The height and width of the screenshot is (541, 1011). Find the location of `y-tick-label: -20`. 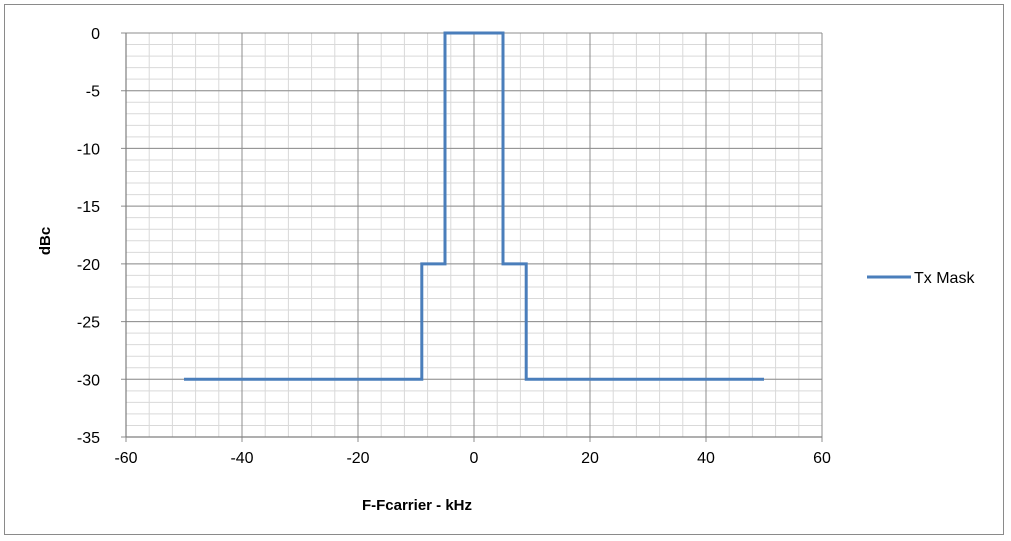

y-tick-label: -20 is located at coordinates (88, 265).